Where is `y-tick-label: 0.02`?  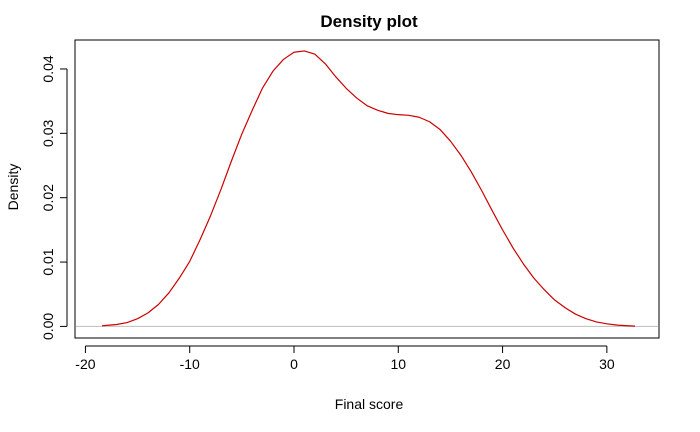
y-tick-label: 0.02 is located at coordinates (48, 197).